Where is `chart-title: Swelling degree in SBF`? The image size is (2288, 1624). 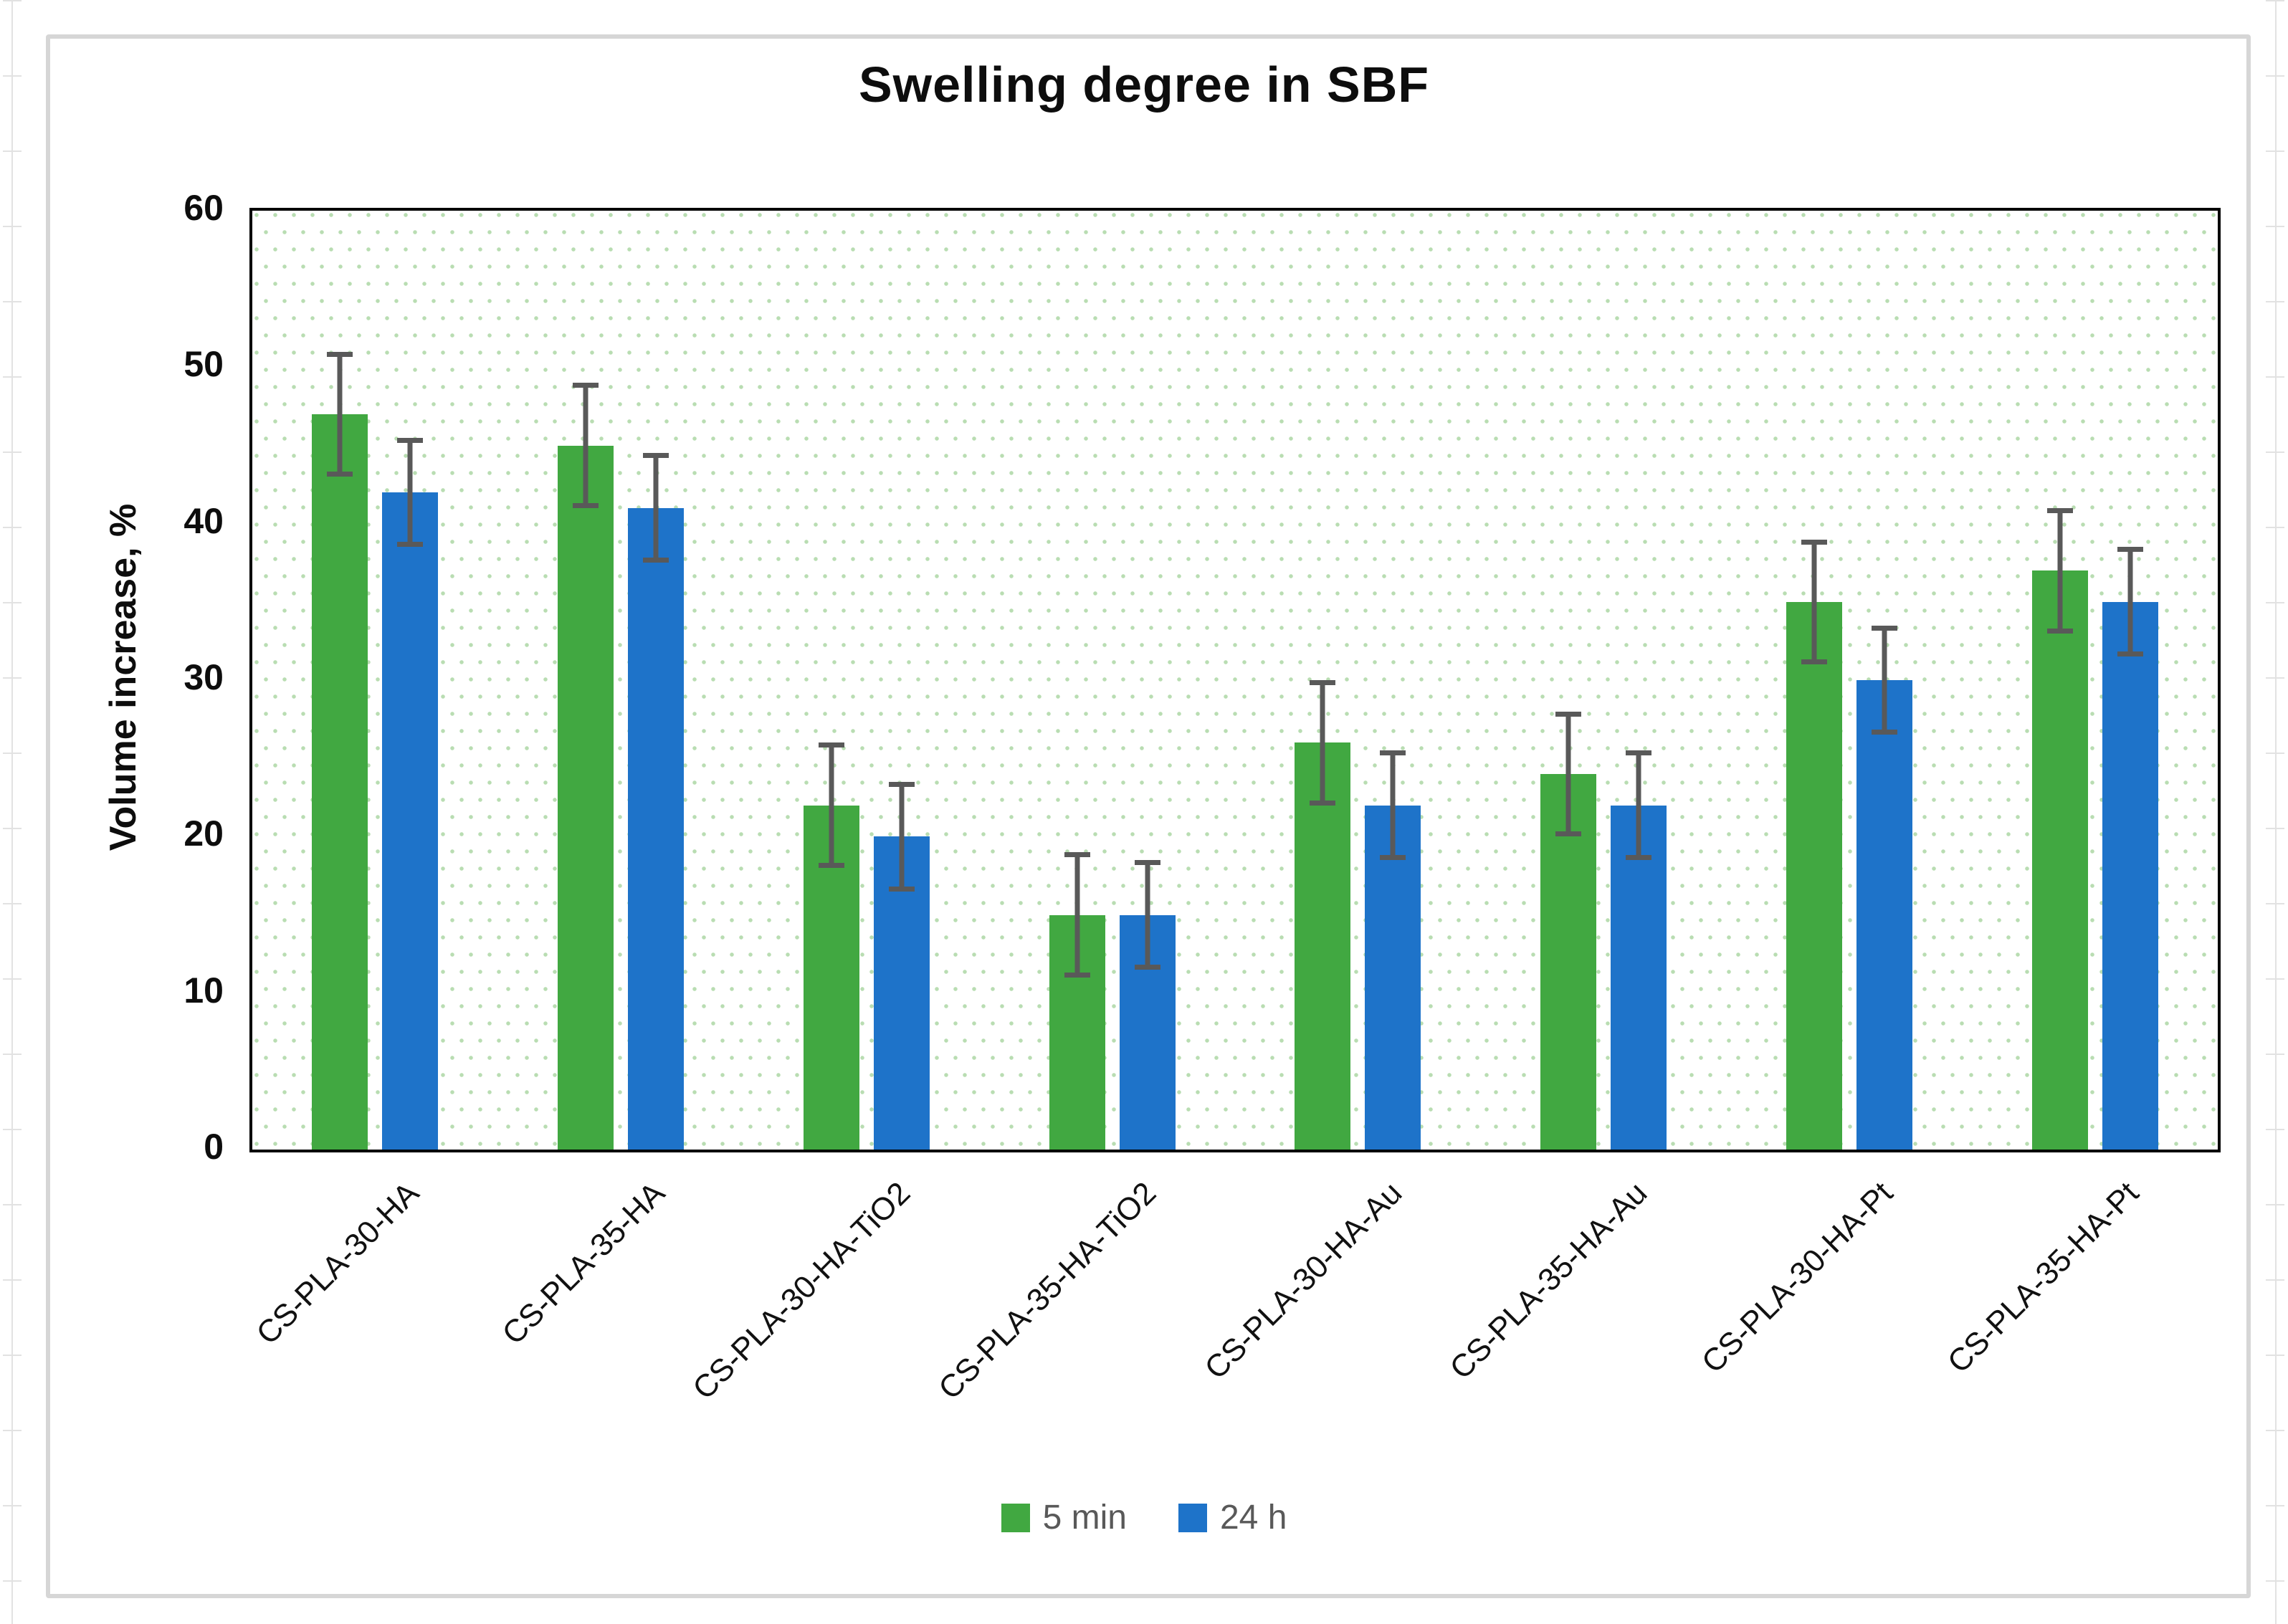 chart-title: Swelling degree in SBF is located at coordinates (1144, 85).